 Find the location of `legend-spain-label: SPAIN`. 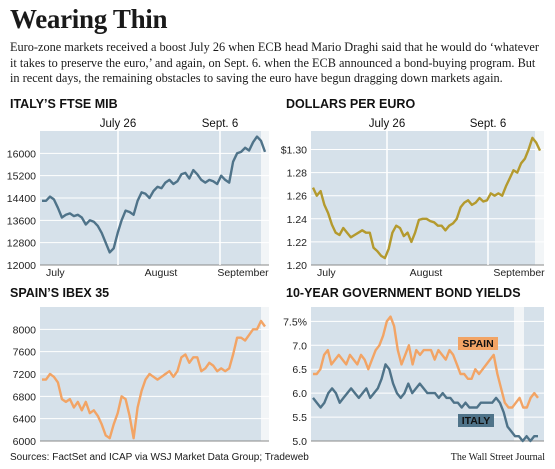

legend-spain-label: SPAIN is located at coordinates (477, 344).